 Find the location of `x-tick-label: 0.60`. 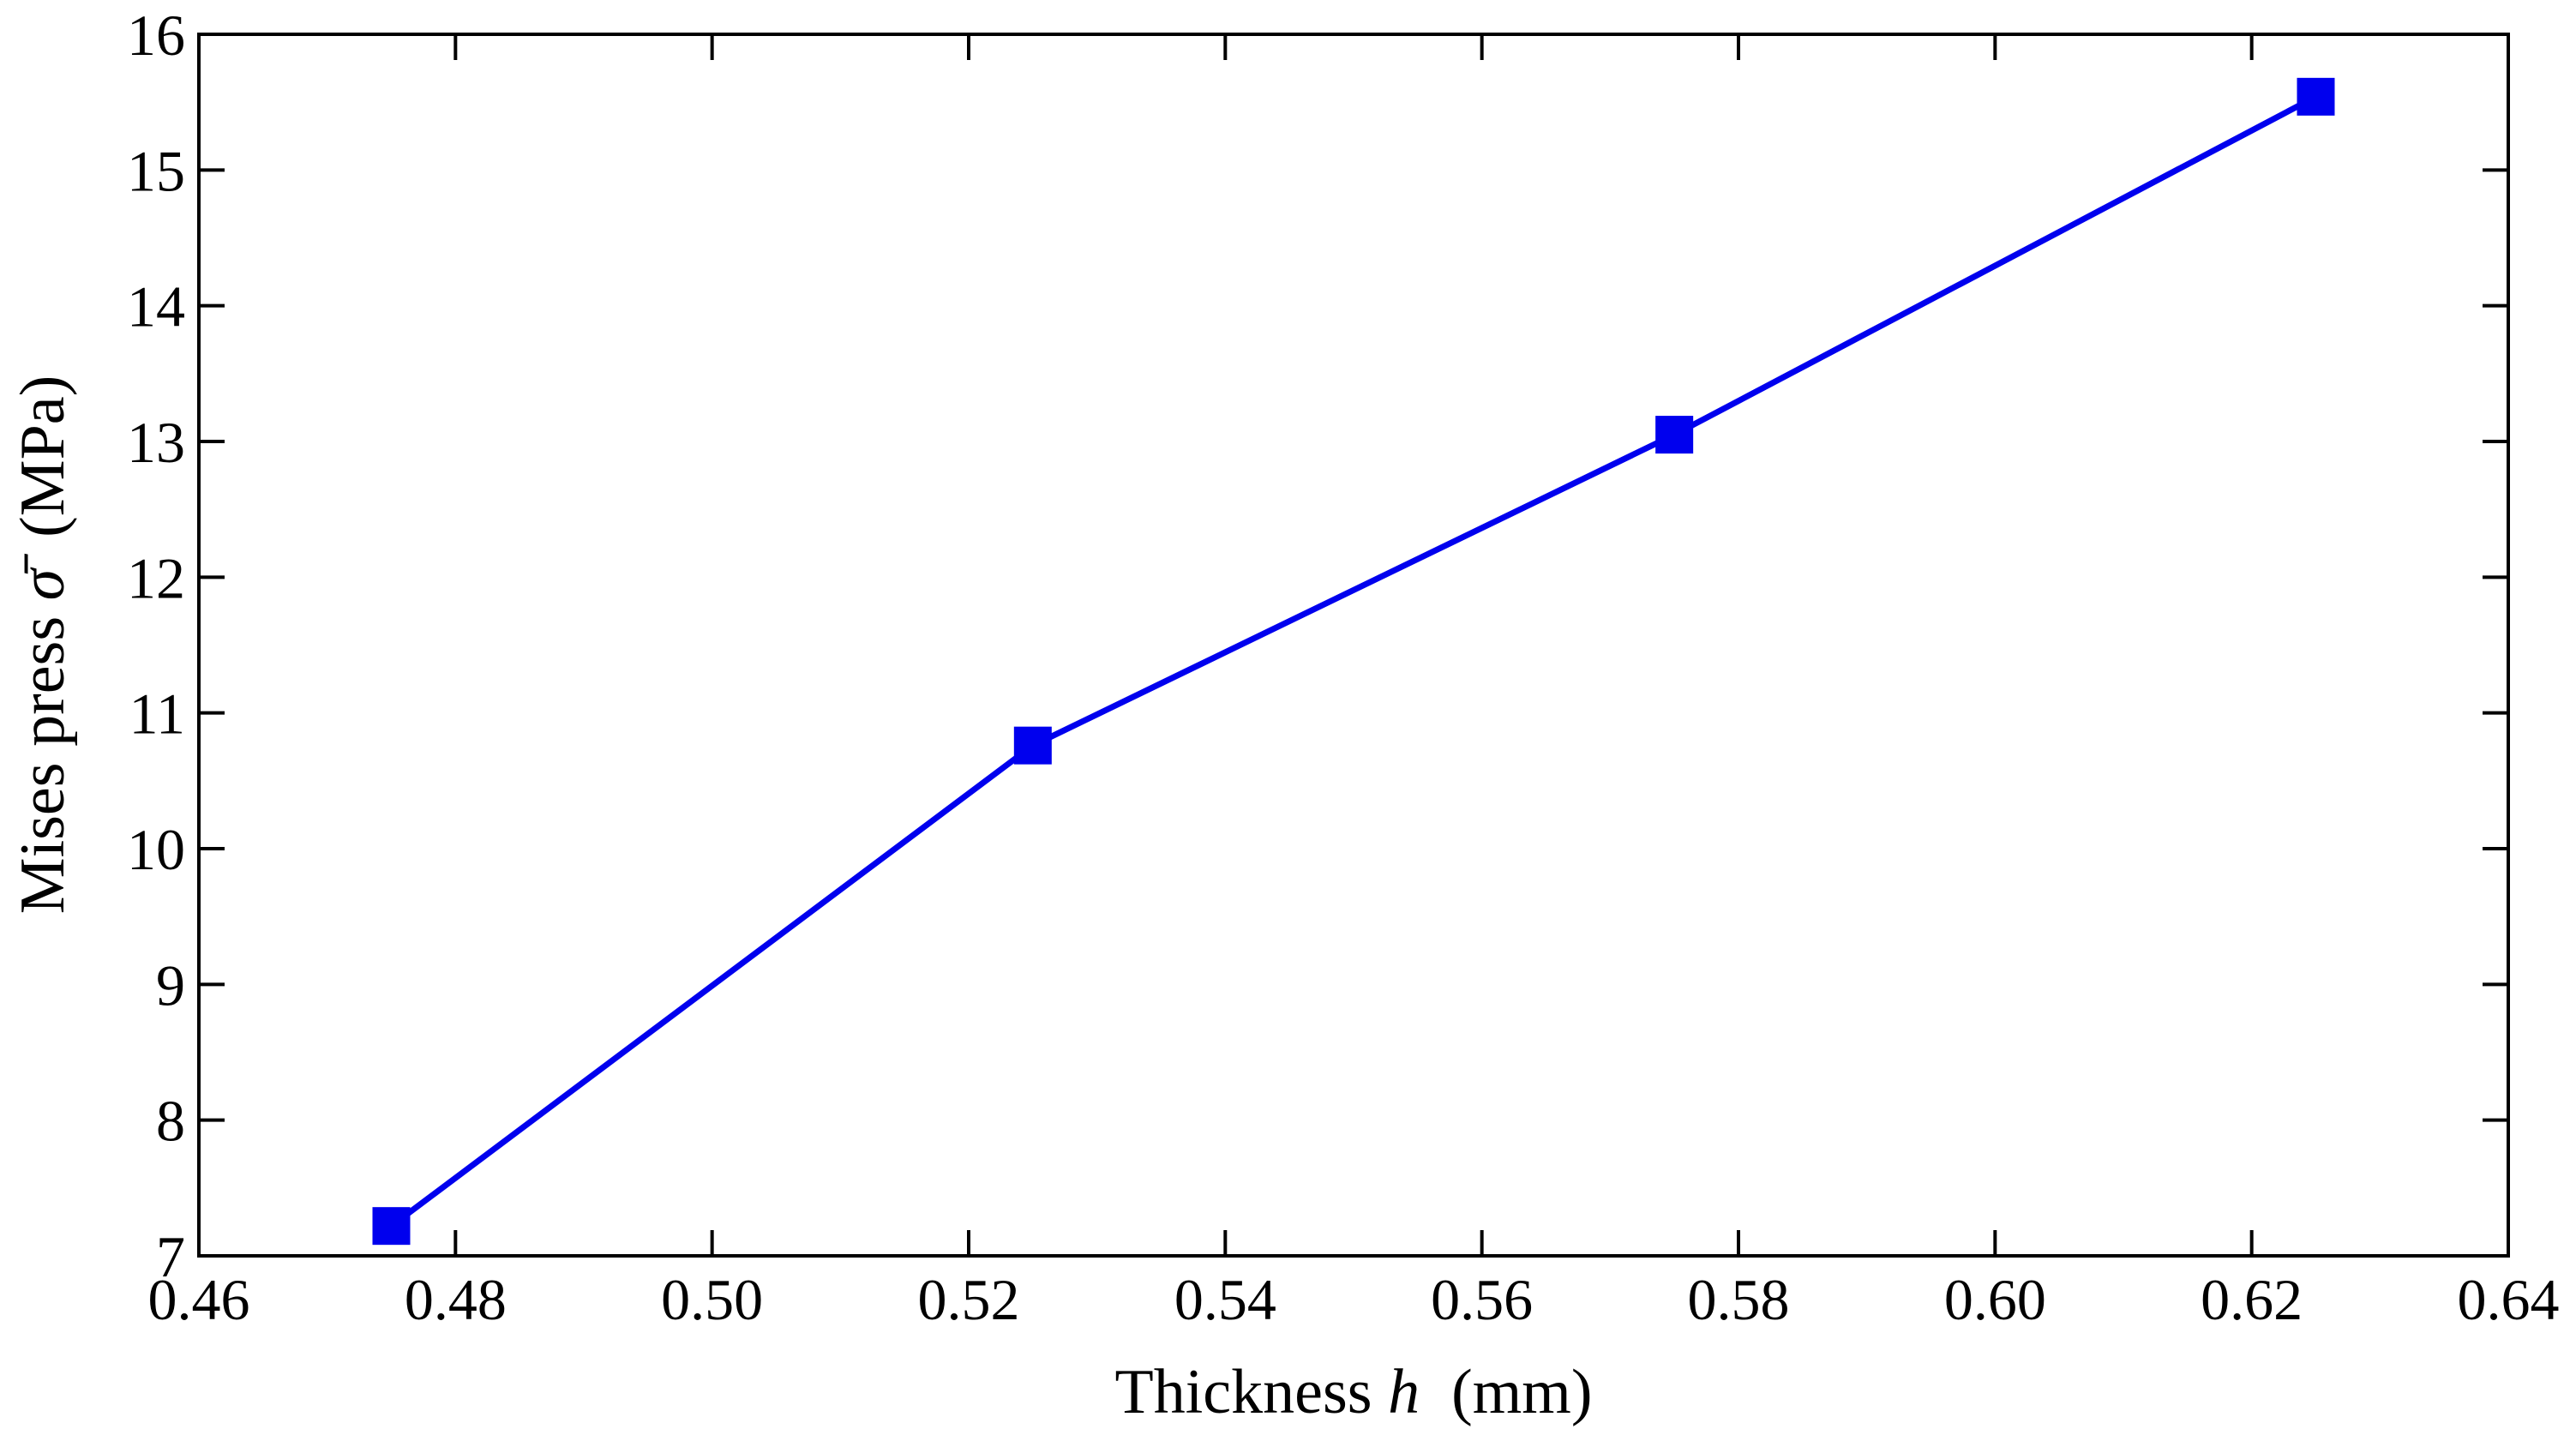

x-tick-label: 0.60 is located at coordinates (1995, 1299).